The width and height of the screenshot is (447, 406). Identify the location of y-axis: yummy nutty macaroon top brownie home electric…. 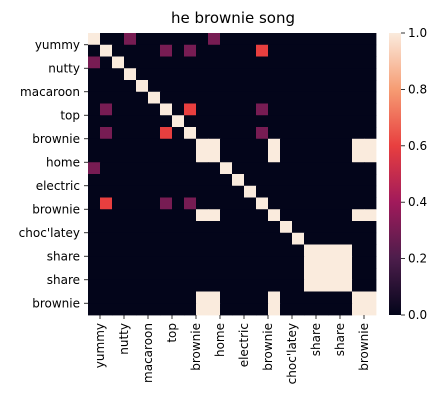
(53, 174).